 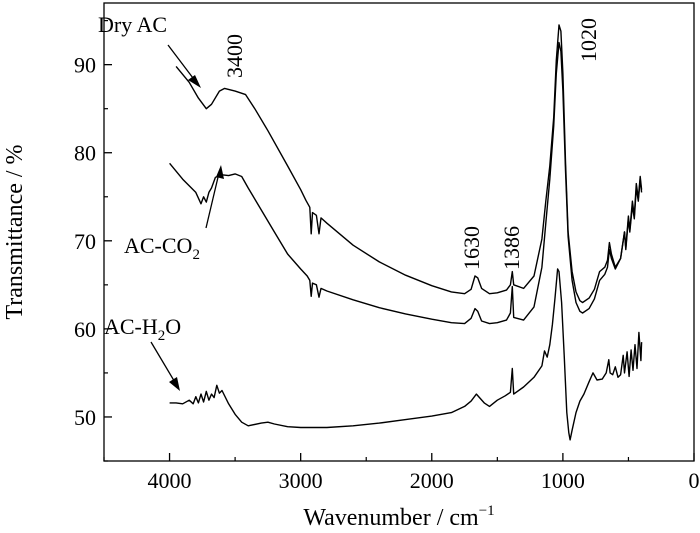 What do you see at coordinates (142, 329) in the screenshot?
I see `series-label-ac-h2o: AC-H2O` at bounding box center [142, 329].